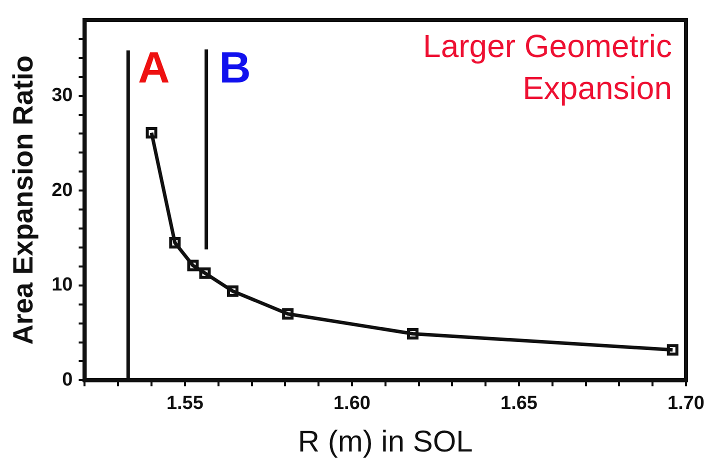 The height and width of the screenshot is (469, 722). Describe the element at coordinates (519, 403) in the screenshot. I see `x-tick-label: 1.65` at that location.